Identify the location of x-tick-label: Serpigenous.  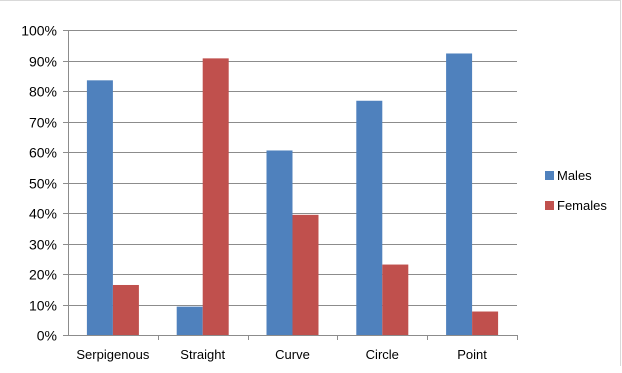
(112, 354).